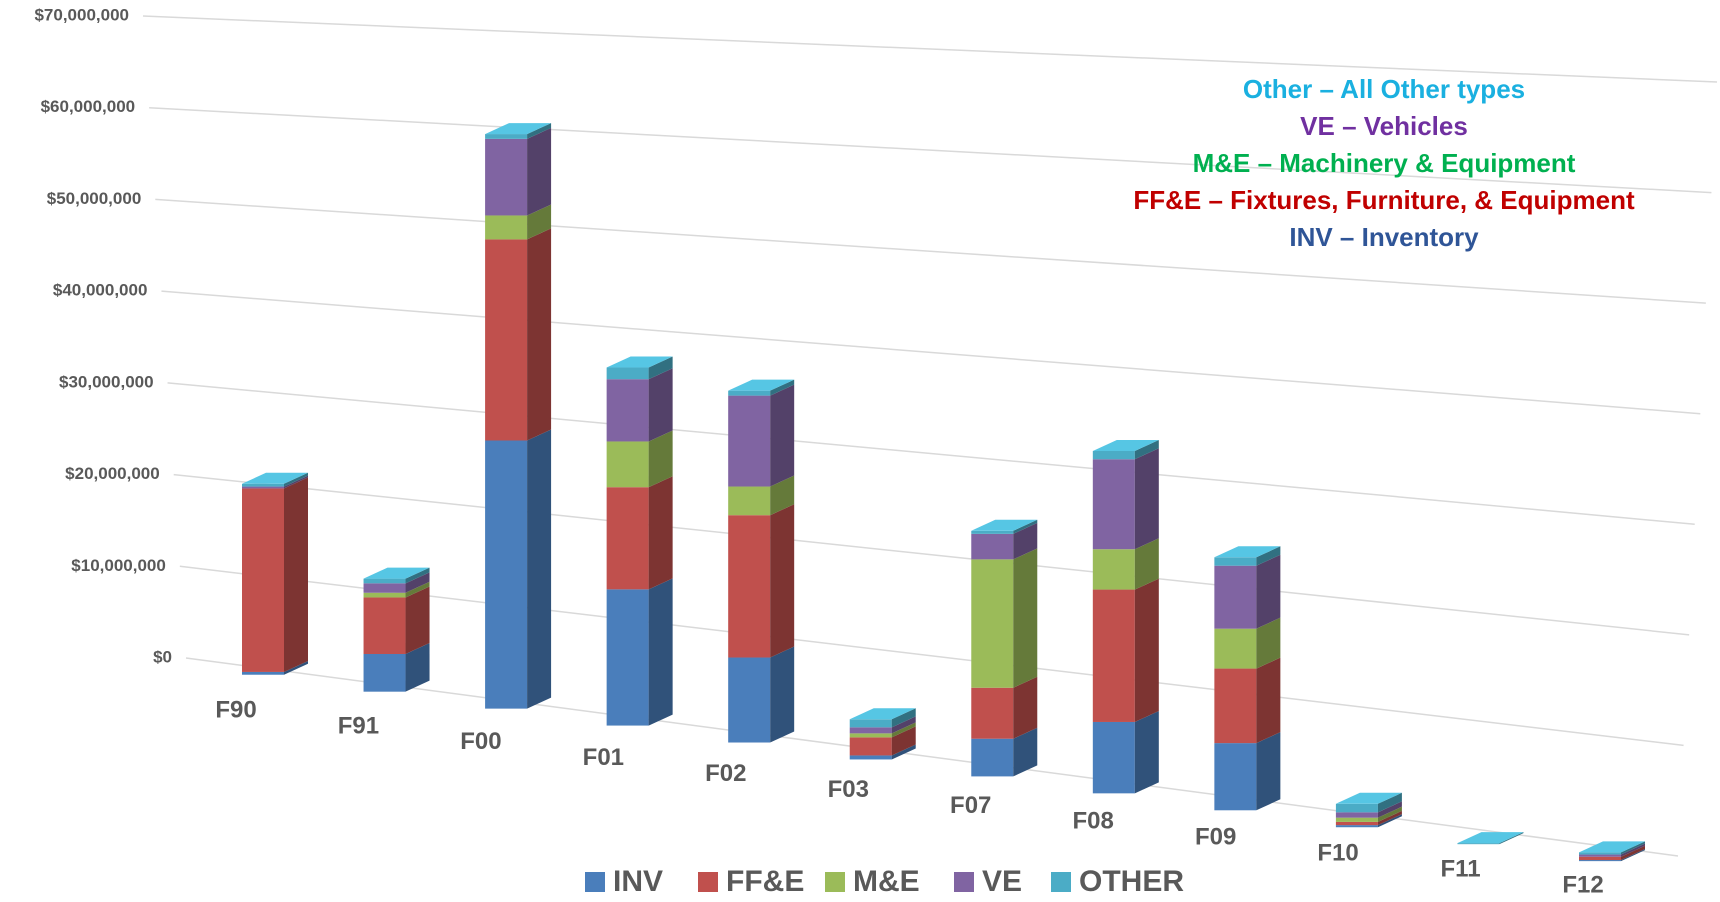 This screenshot has width=1720, height=902. I want to click on legend-label: FF&E, so click(765, 881).